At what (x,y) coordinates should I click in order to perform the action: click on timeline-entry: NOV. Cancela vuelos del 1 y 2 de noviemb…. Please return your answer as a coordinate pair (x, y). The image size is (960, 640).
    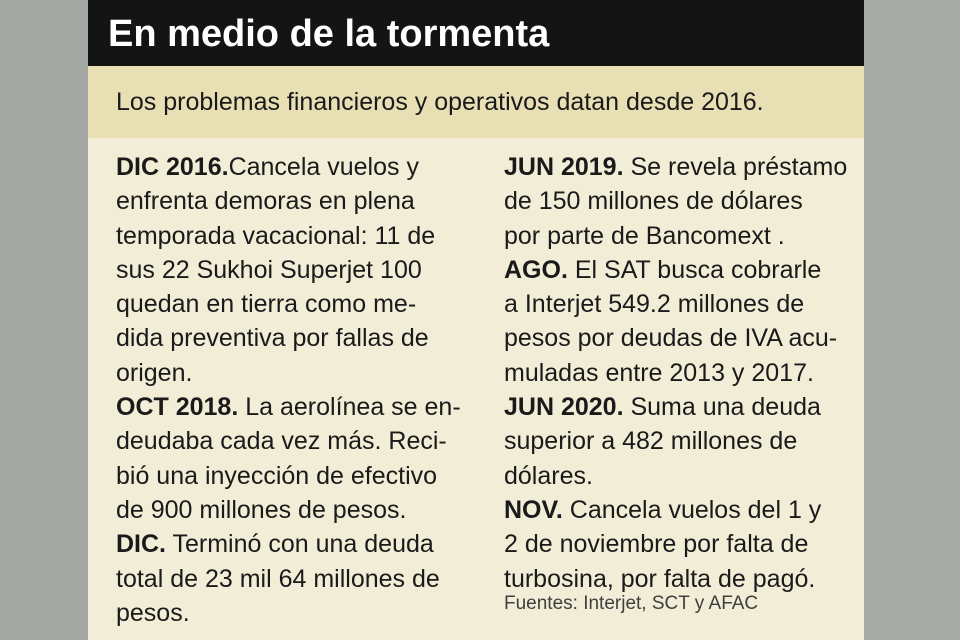
    Looking at the image, I should click on (675, 544).